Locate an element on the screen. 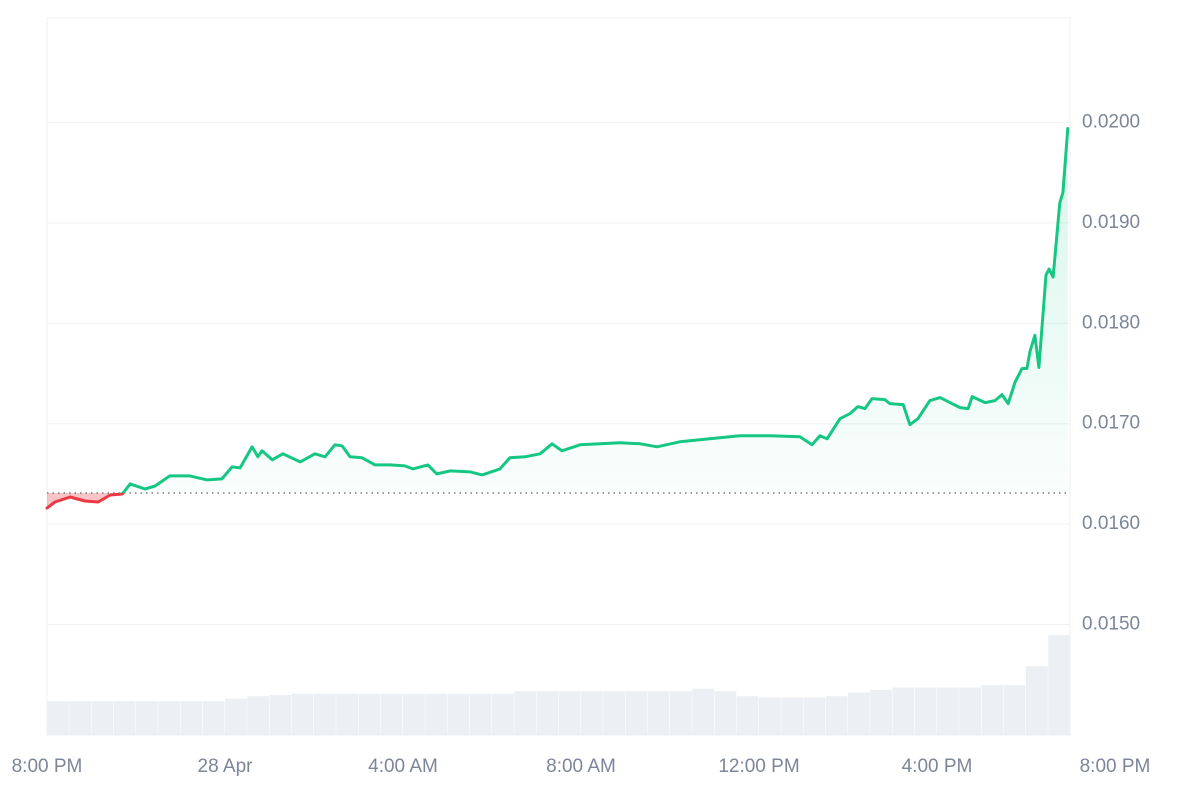 The height and width of the screenshot is (800, 1200). x-tick-label: 12:00 PM is located at coordinates (758, 766).